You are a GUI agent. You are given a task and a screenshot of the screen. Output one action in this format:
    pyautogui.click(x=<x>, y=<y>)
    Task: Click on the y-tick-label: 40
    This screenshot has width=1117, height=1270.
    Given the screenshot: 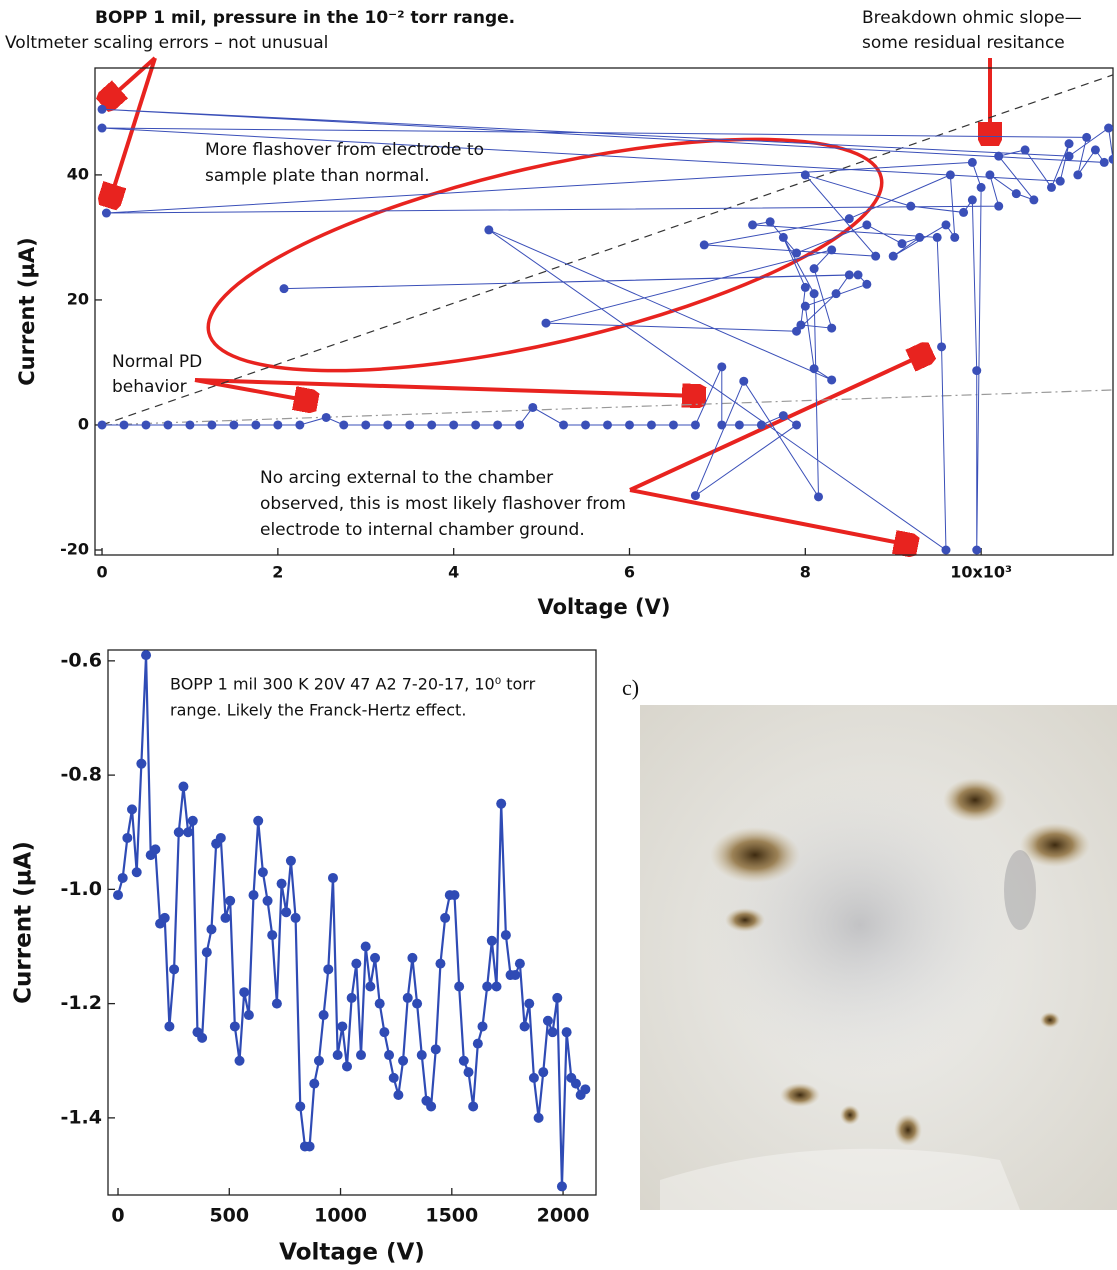 What is the action you would take?
    pyautogui.click(x=78, y=173)
    